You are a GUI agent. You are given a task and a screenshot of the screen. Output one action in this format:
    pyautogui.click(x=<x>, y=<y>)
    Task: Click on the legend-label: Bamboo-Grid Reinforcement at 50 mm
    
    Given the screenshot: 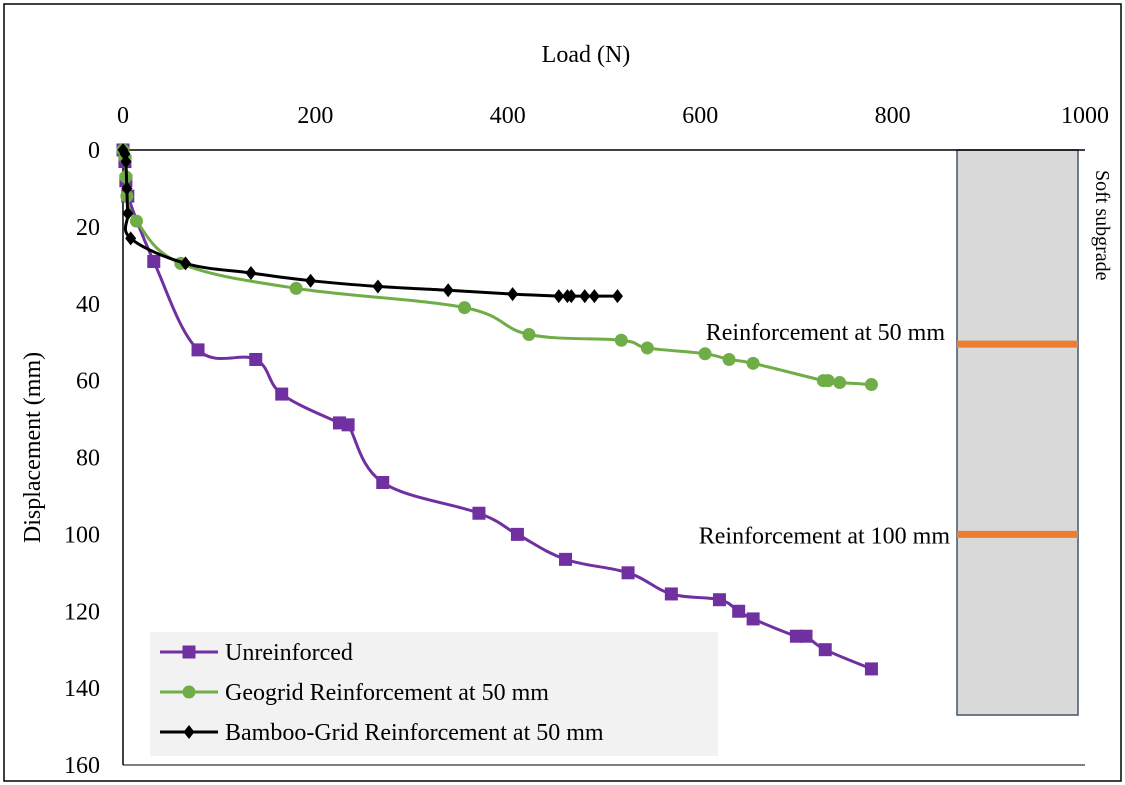 What is the action you would take?
    pyautogui.click(x=414, y=733)
    